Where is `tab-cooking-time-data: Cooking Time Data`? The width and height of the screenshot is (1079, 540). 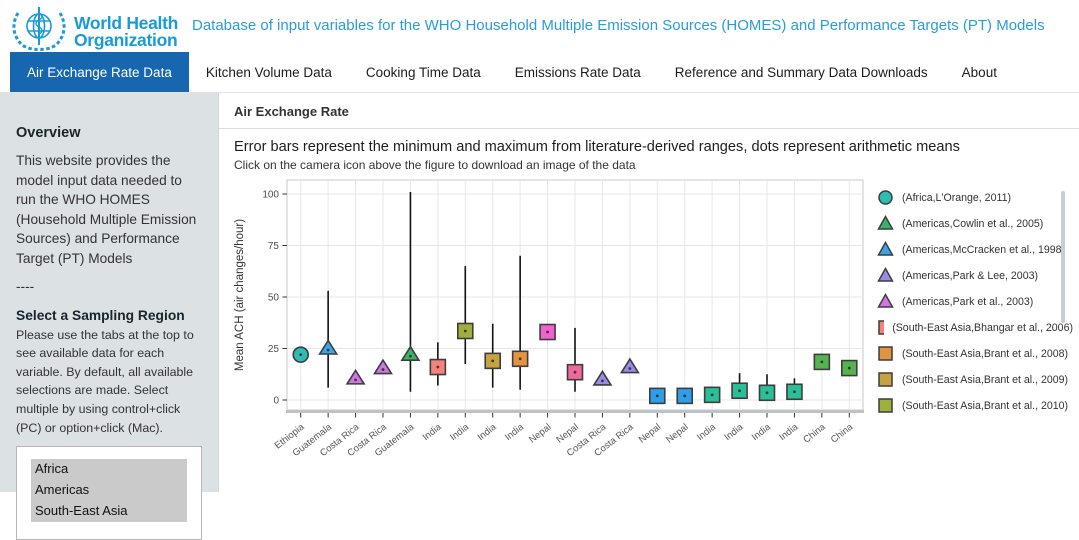
tab-cooking-time-data: Cooking Time Data is located at coordinates (423, 72).